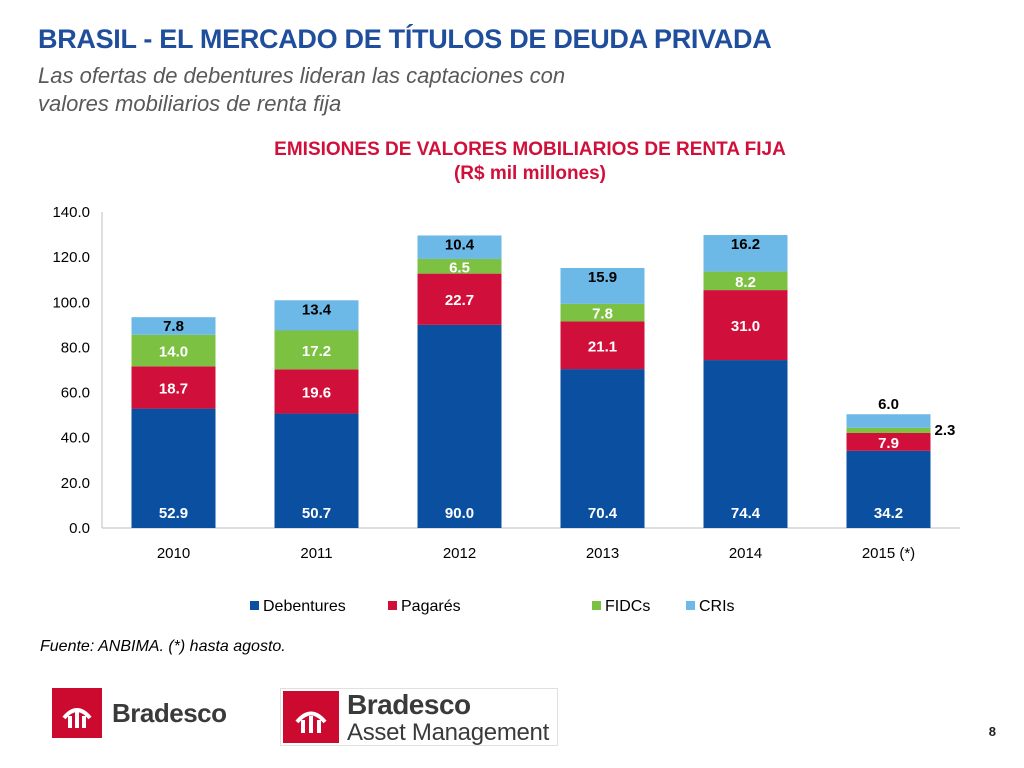 Image resolution: width=1024 pixels, height=768 pixels. I want to click on data-label: 52.9, so click(173, 513).